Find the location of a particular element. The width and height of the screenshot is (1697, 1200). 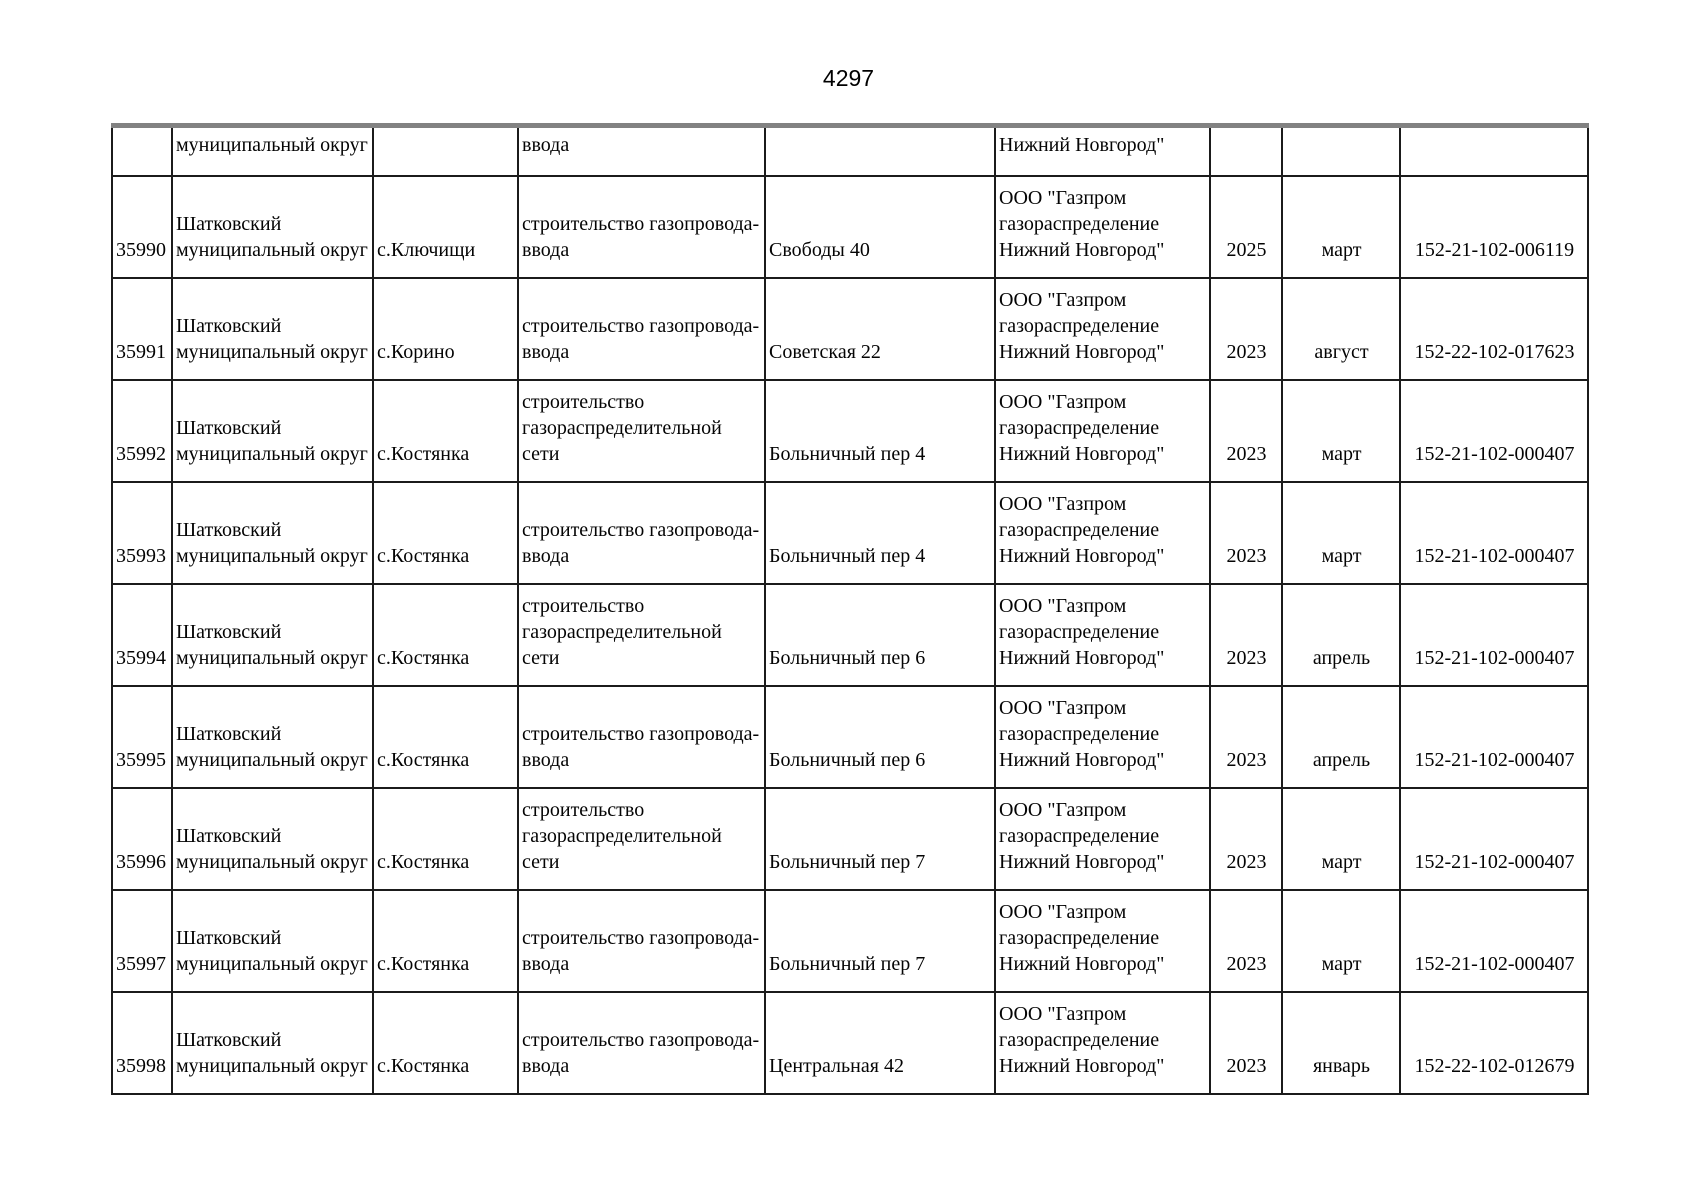

cell-district: муниципальный округ is located at coordinates (272, 150).